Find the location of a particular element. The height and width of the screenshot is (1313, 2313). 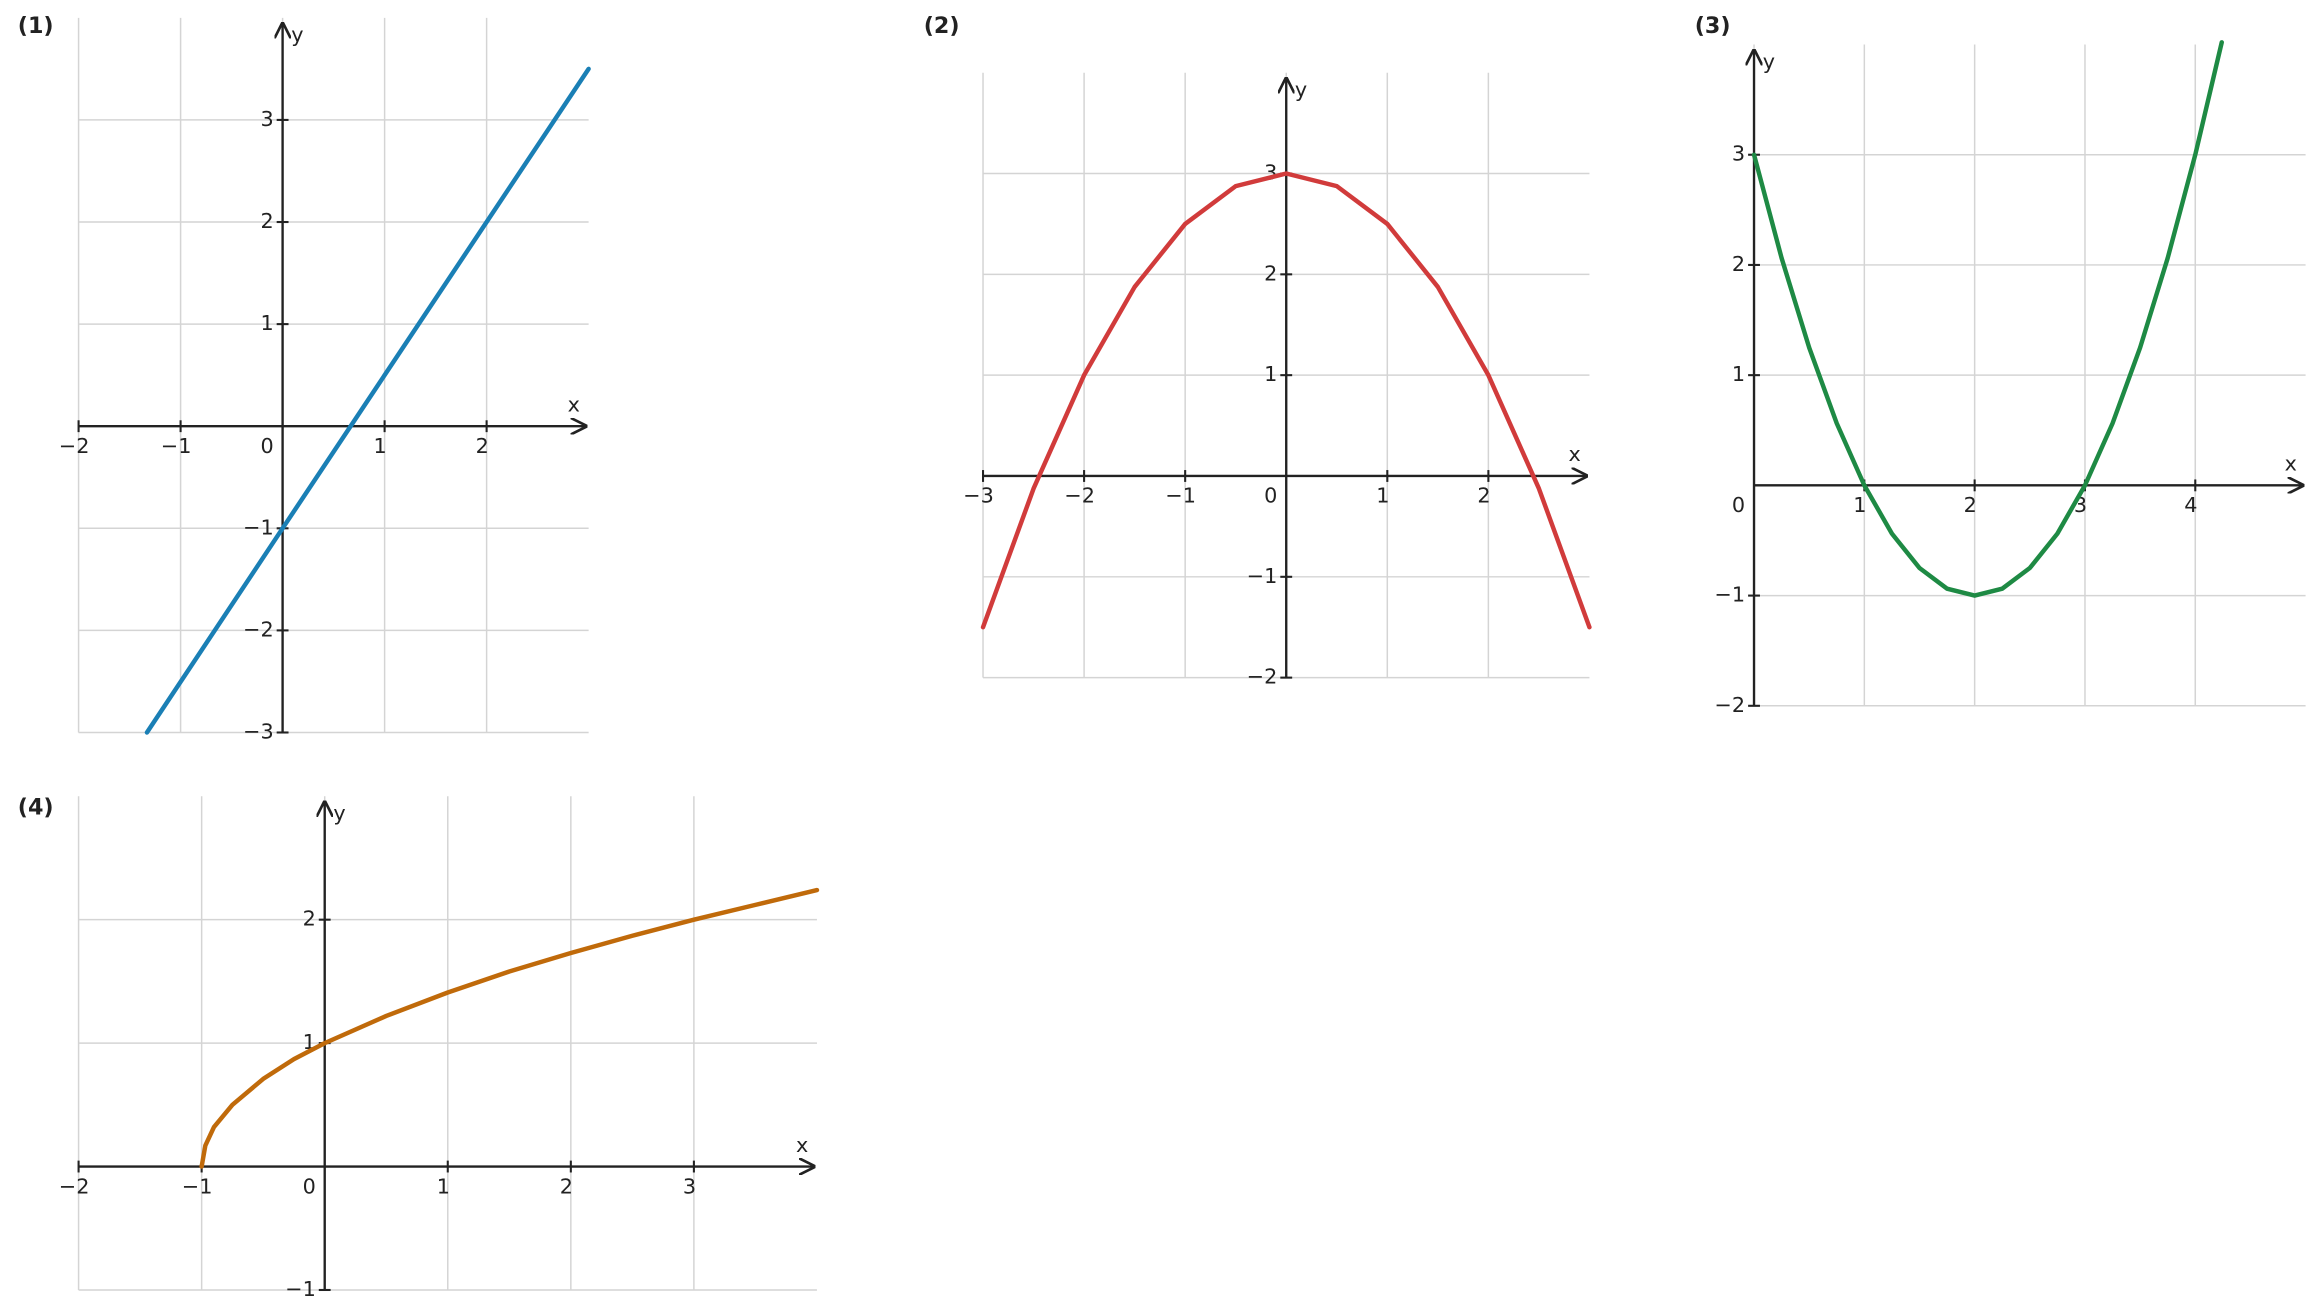

x-tick-label: 3 is located at coordinates (689, 1186).